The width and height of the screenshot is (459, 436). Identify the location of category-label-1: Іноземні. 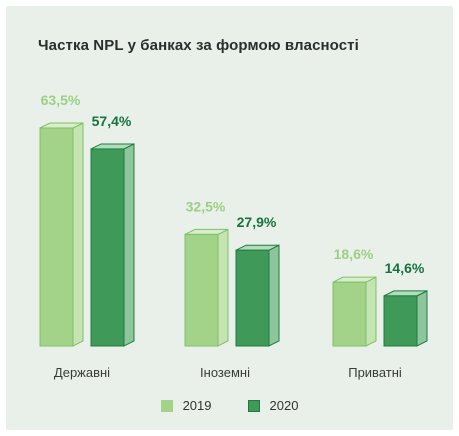
(225, 372).